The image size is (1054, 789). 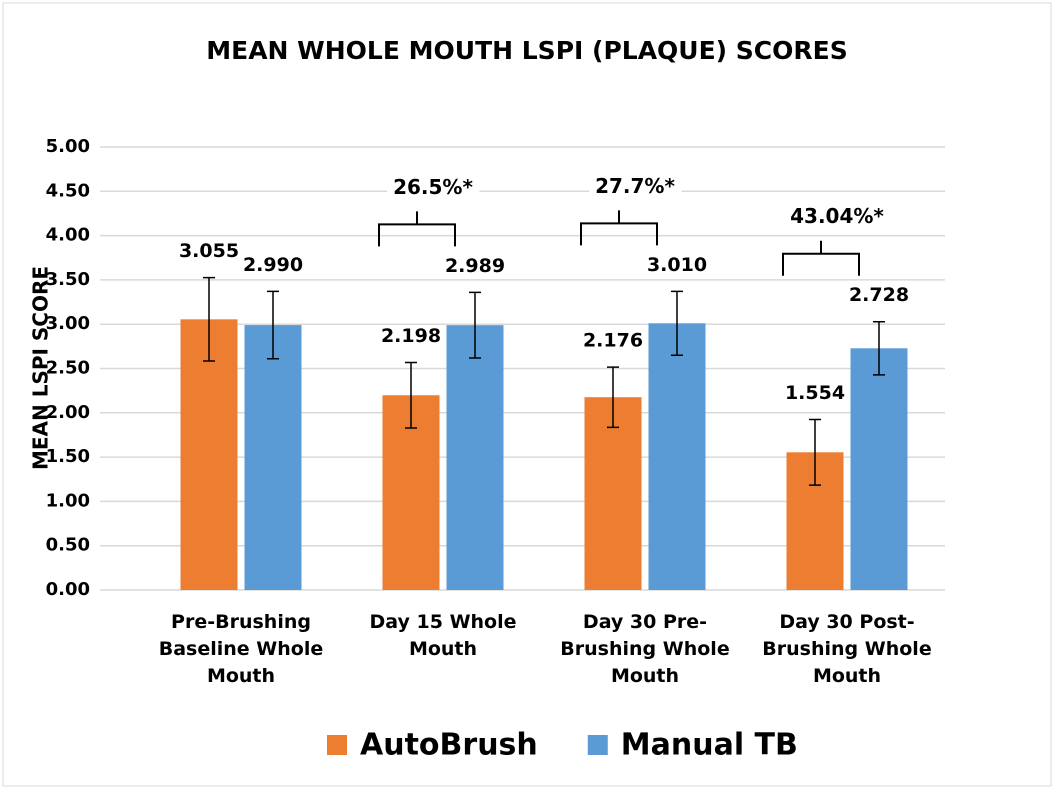 I want to click on legend-label: AutoBrush, so click(x=449, y=745).